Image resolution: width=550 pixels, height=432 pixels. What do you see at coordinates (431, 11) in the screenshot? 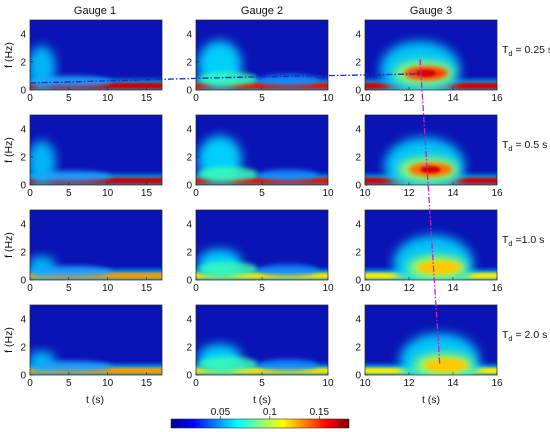
I see `column-title-gauge-3: Gauge 3` at bounding box center [431, 11].